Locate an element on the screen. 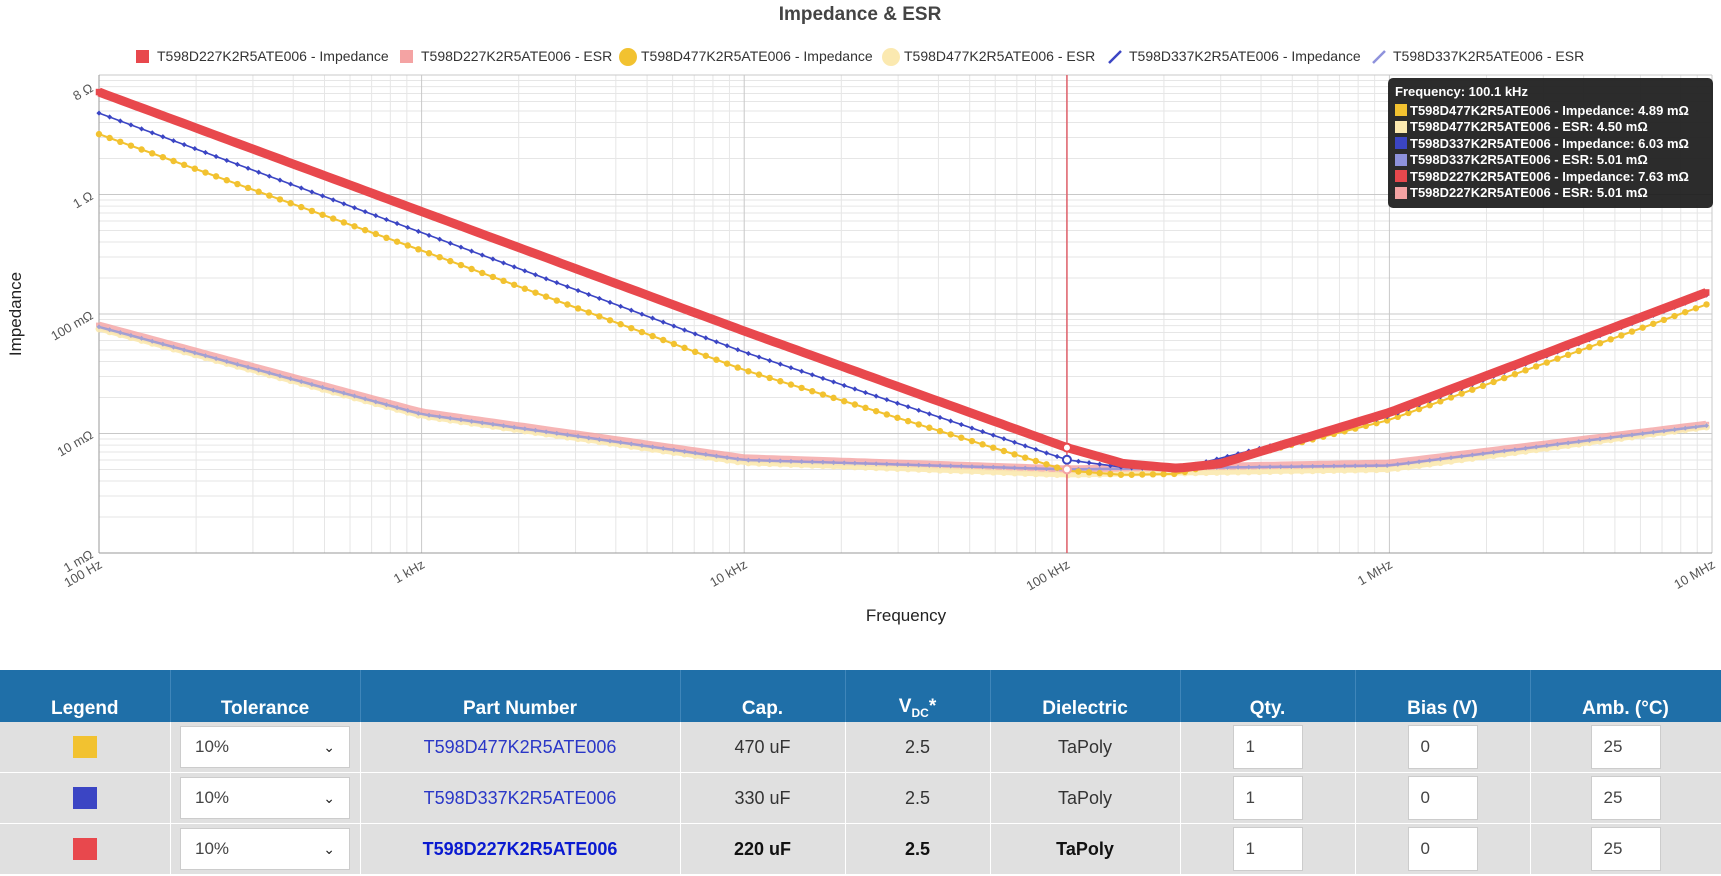 The image size is (1721, 876). legend-swatch is located at coordinates (84, 747).